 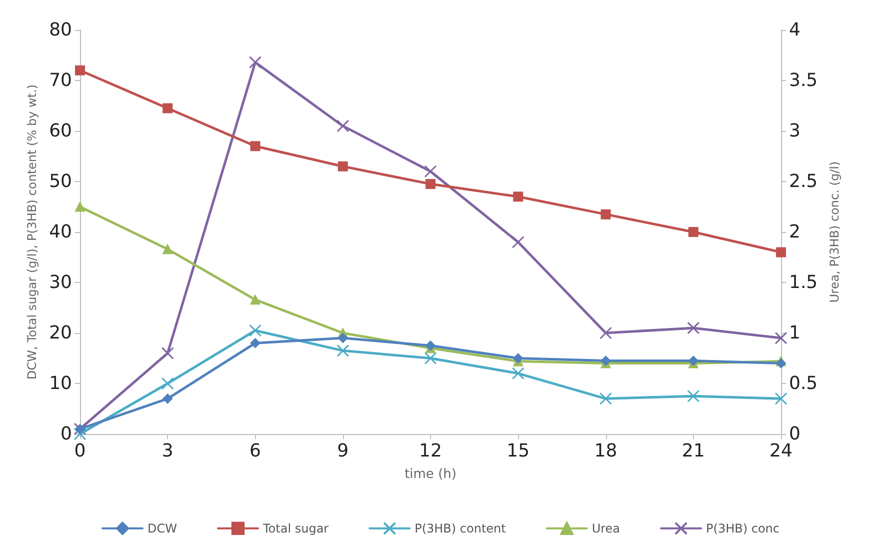 I want to click on legend-label: P(3HB) content, so click(x=460, y=528).